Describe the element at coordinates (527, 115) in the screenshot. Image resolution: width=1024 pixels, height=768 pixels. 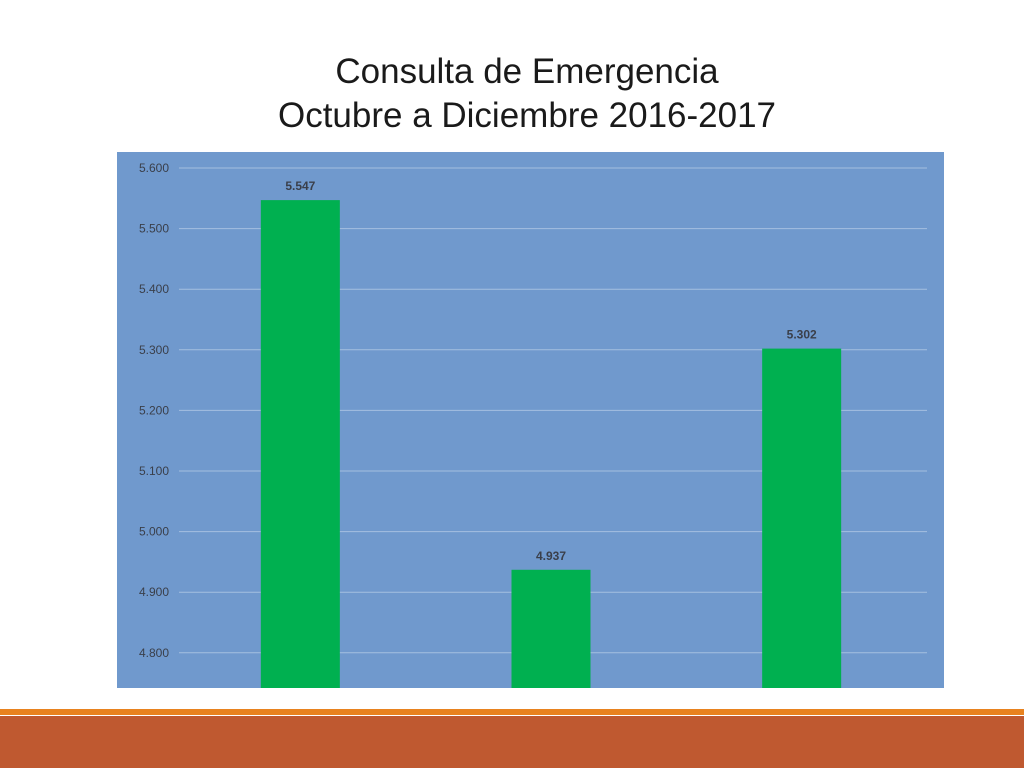
I see `title-line-2: Octubre a Diciembre 2016-2017` at that location.